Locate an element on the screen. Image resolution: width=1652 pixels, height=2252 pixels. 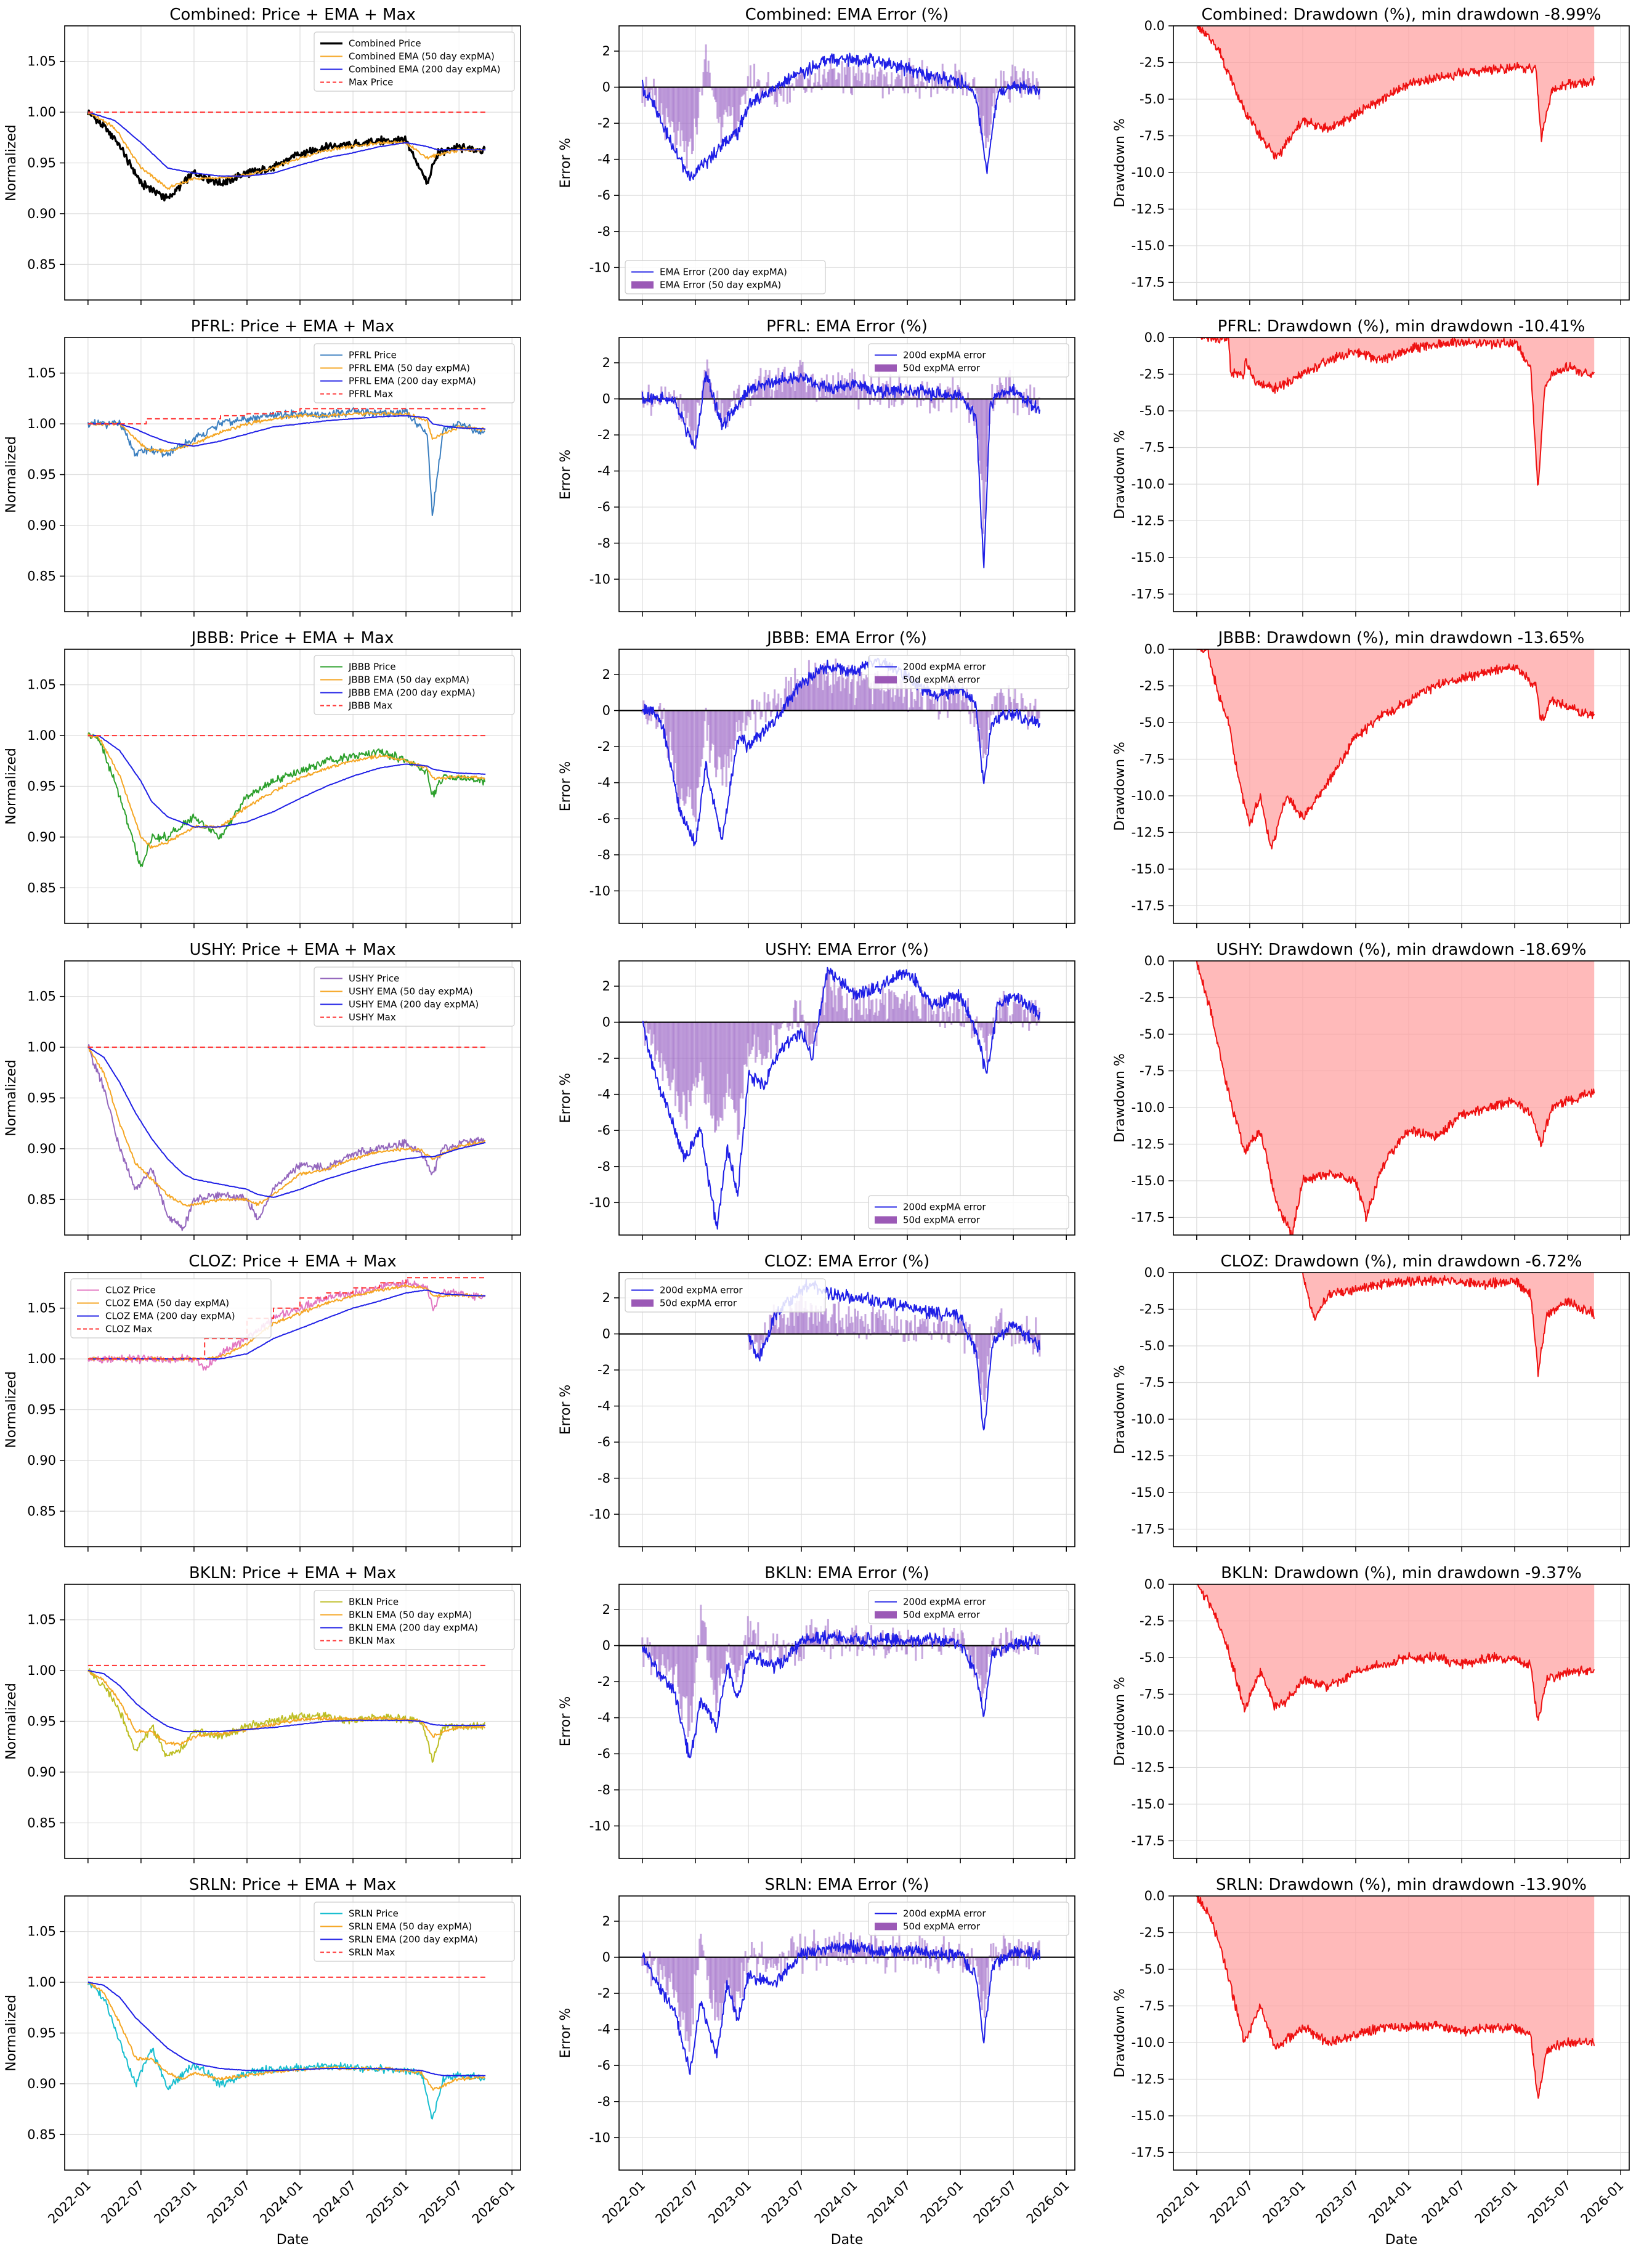
drawdown-xtick-label: 2024-01 is located at coordinates (1390, 2202).